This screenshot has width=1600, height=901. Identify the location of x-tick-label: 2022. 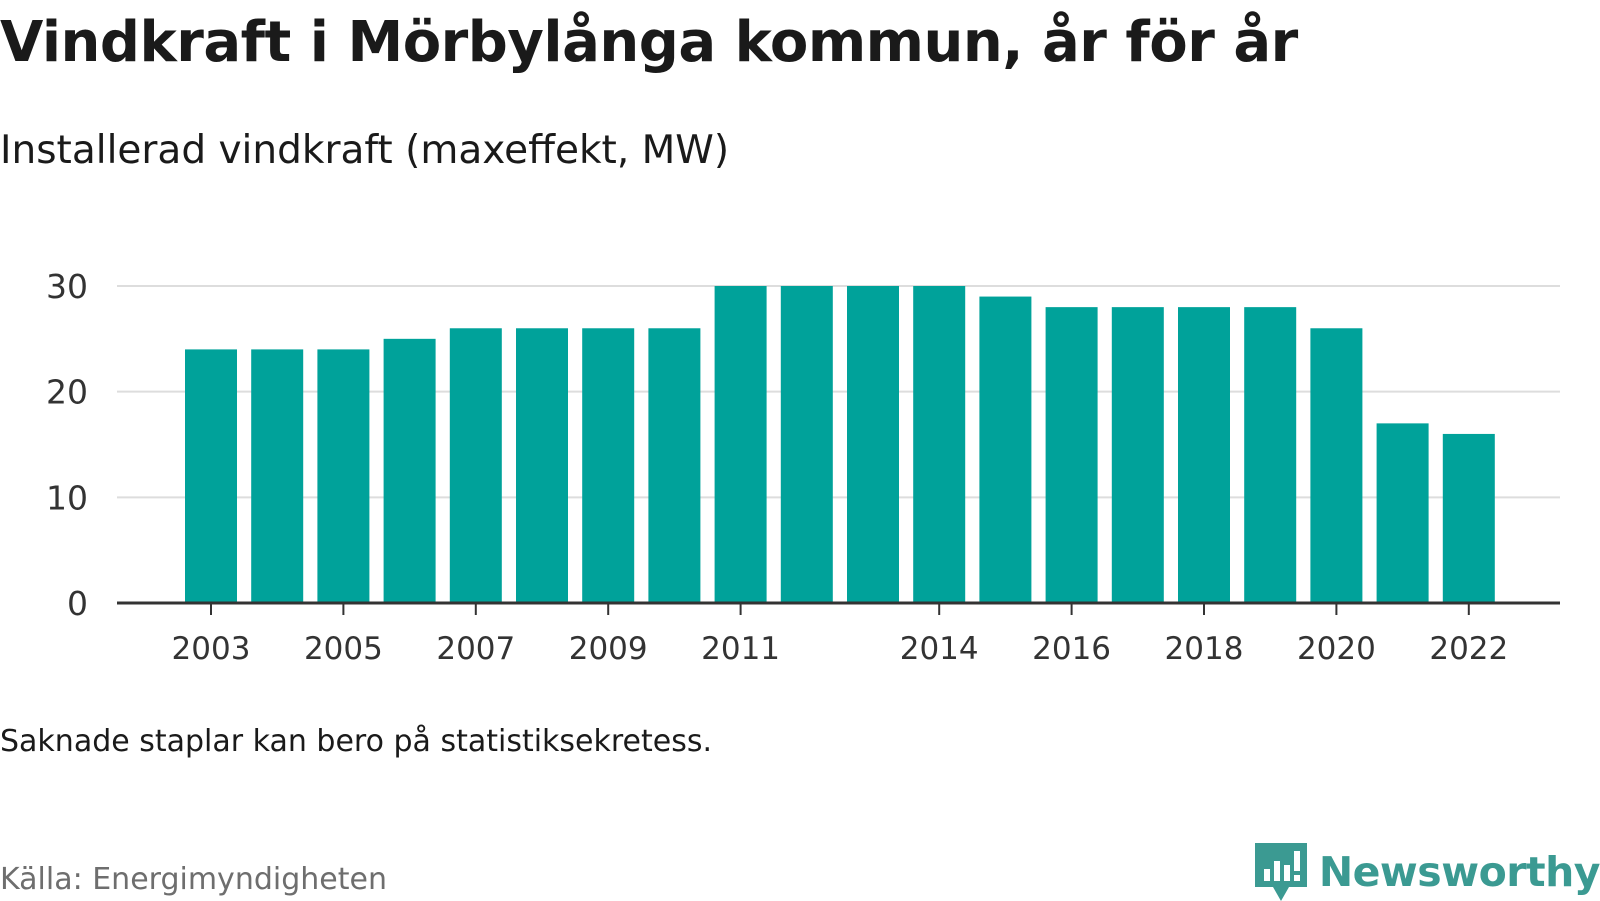
(1468, 649).